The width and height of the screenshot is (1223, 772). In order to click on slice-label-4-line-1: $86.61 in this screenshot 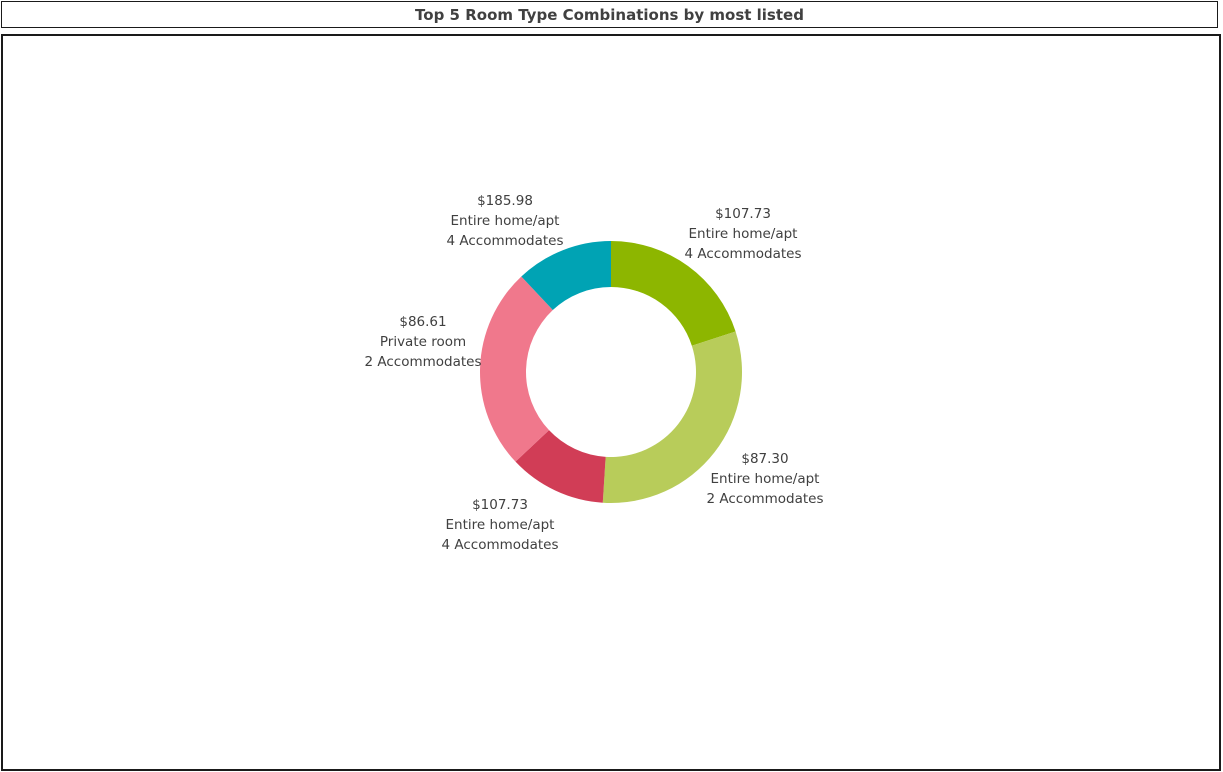, I will do `click(422, 322)`.